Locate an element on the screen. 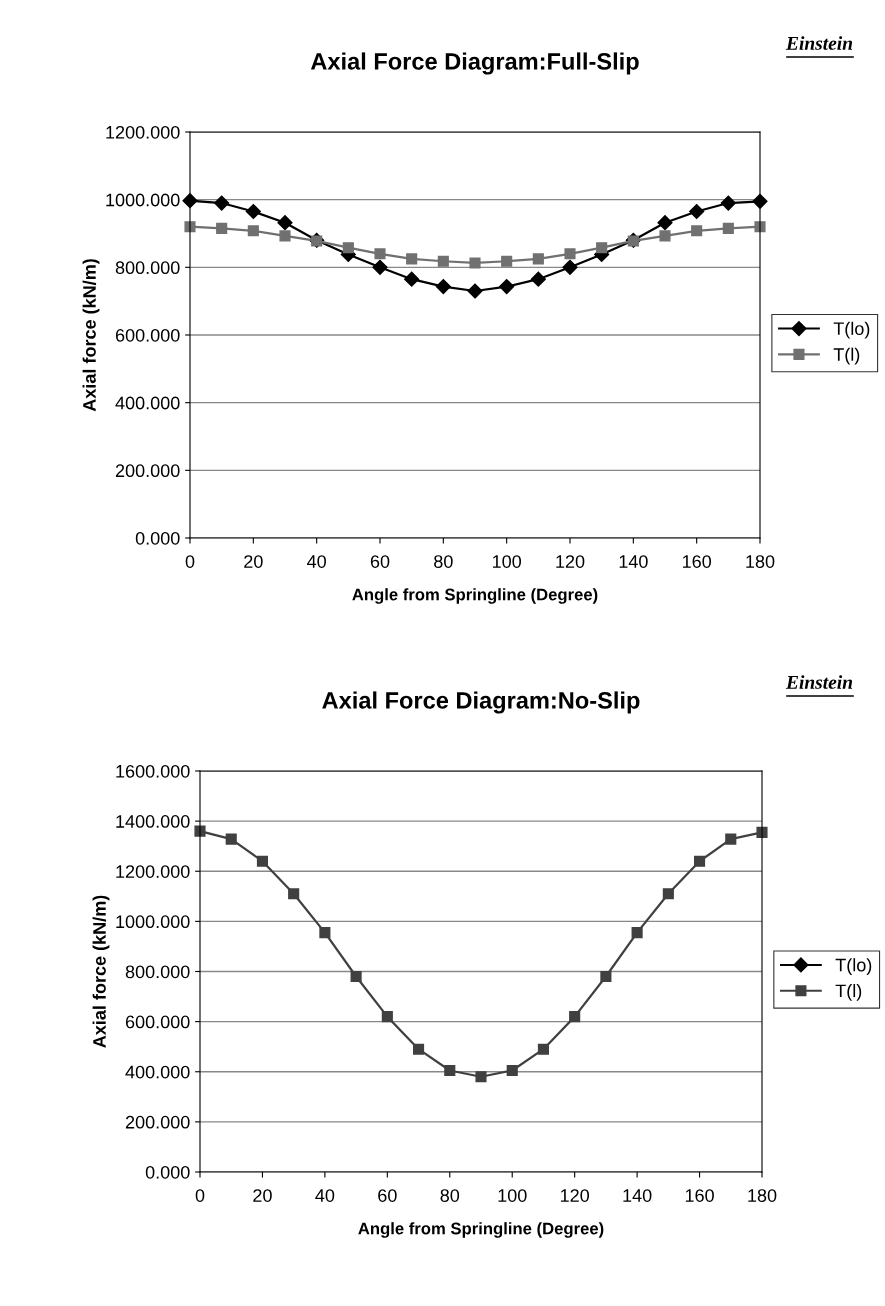 The image size is (885, 1306). chart-title: Axial Force Diagram:No-Slip is located at coordinates (481, 702).